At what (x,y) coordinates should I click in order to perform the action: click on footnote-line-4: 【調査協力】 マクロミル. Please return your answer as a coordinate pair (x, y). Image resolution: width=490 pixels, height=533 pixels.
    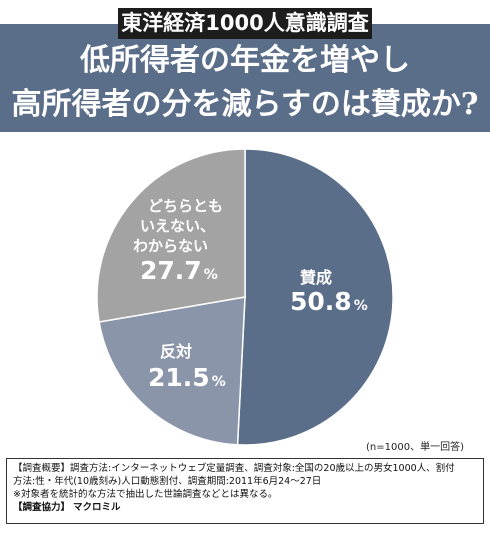
    Looking at the image, I should click on (245, 507).